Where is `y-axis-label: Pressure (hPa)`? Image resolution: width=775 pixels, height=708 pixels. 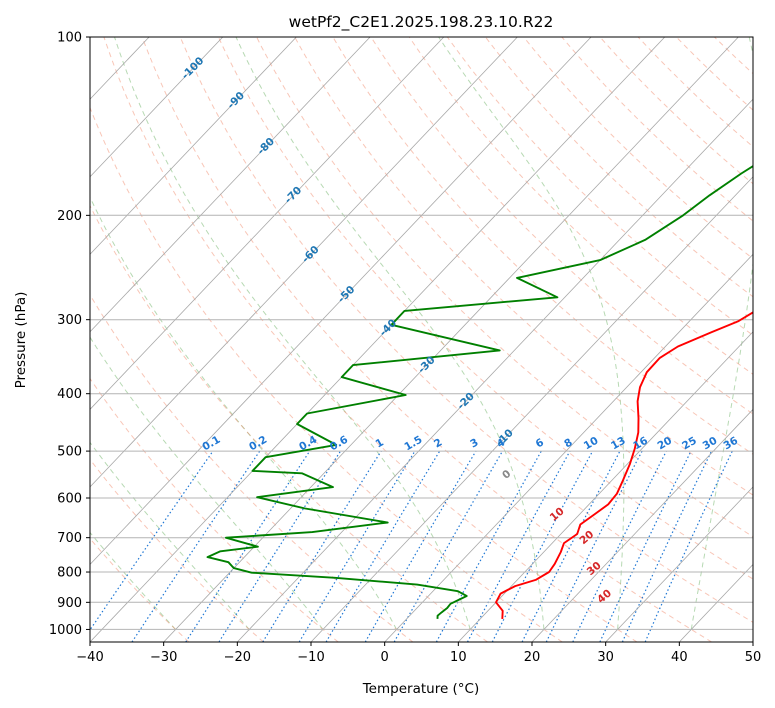 y-axis-label: Pressure (hPa) is located at coordinates (21, 340).